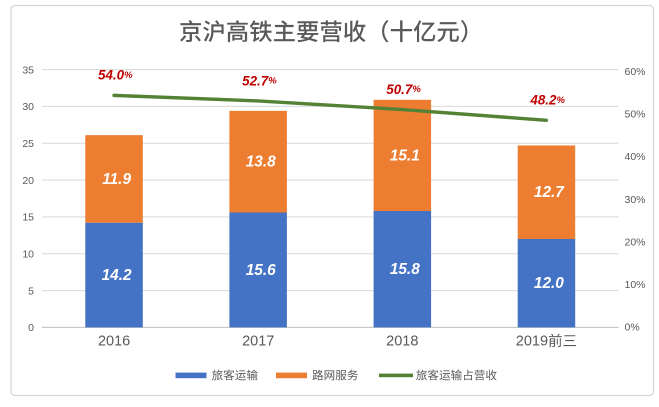  Describe the element at coordinates (28, 107) in the screenshot. I see `svg-text: 30` at that location.